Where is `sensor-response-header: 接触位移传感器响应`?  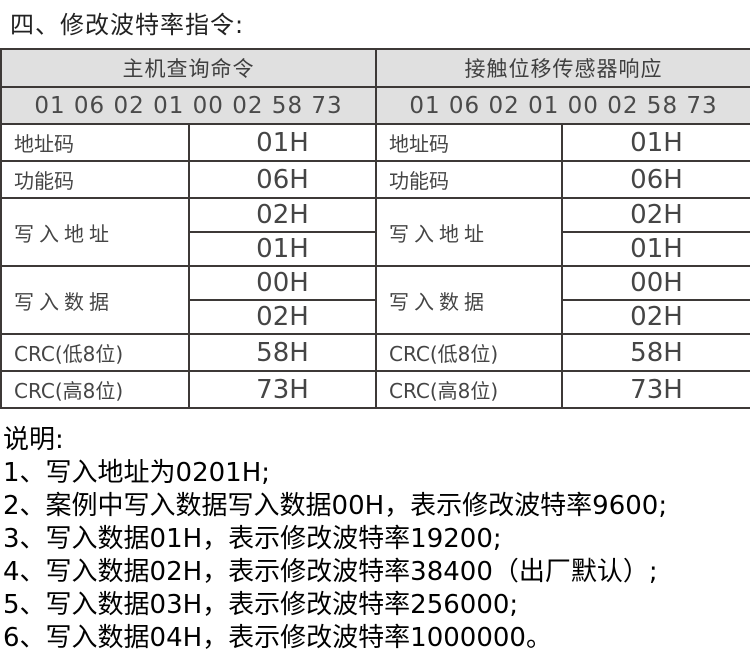 sensor-response-header: 接触位移传感器响应 is located at coordinates (562, 68).